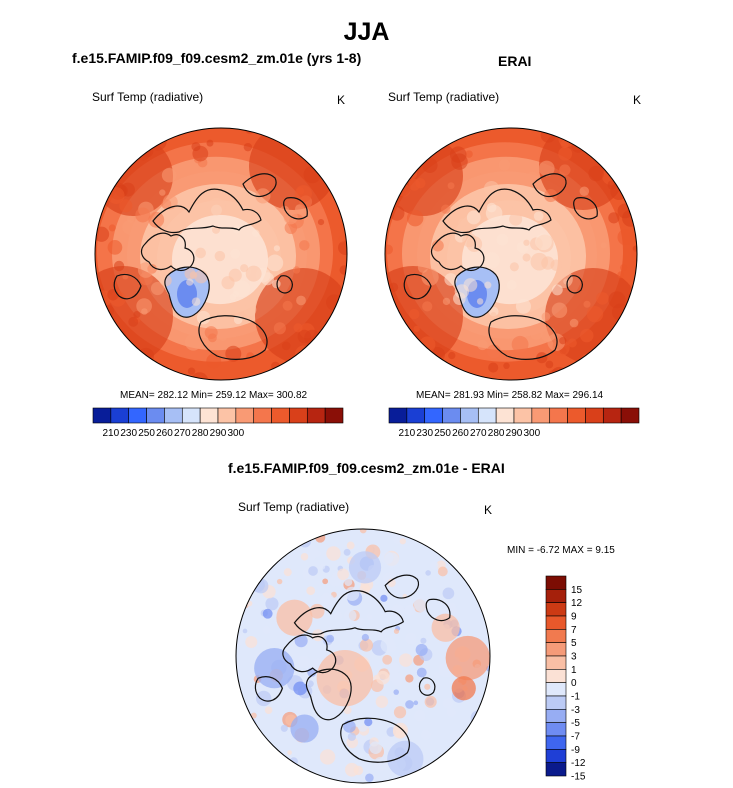 Image resolution: width=733 pixels, height=788 pixels. Describe the element at coordinates (148, 97) in the screenshot. I see `panel1-variable: Surf Temp (radiative)` at that location.